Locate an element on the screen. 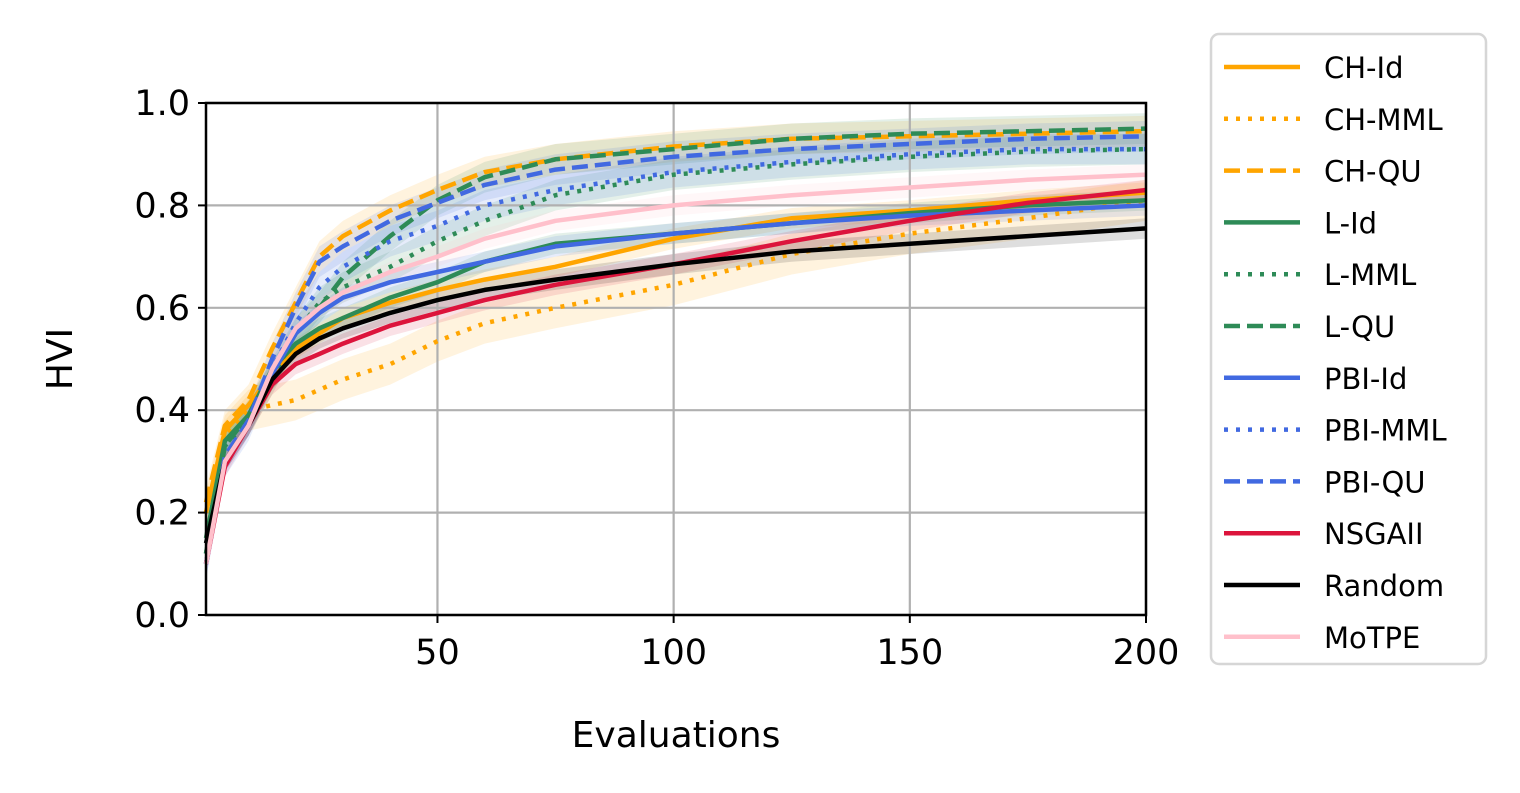 This screenshot has height=793, width=1520. legend-entry: NSGAII is located at coordinates (1324, 534).